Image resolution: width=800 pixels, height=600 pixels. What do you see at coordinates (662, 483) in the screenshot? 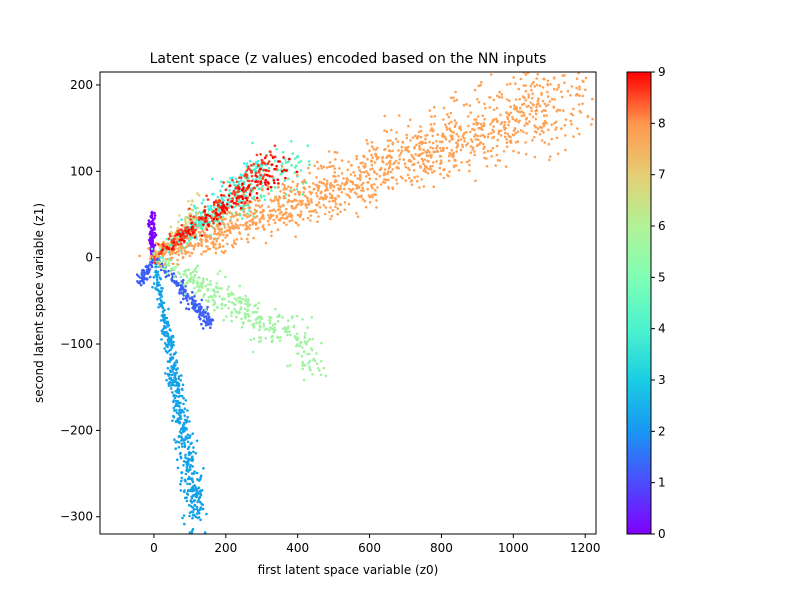
I see `colorbar-tick-label: 1` at bounding box center [662, 483].